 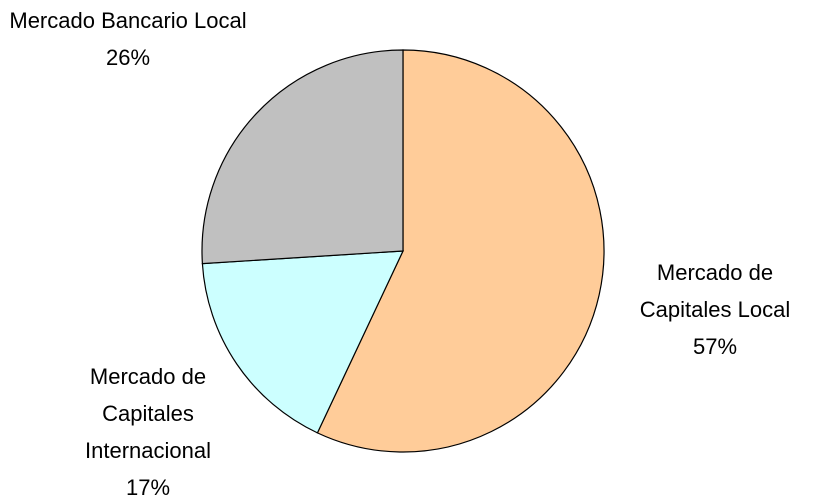 What do you see at coordinates (127, 20) in the screenshot?
I see `slice-label: Mercado Bancario Local` at bounding box center [127, 20].